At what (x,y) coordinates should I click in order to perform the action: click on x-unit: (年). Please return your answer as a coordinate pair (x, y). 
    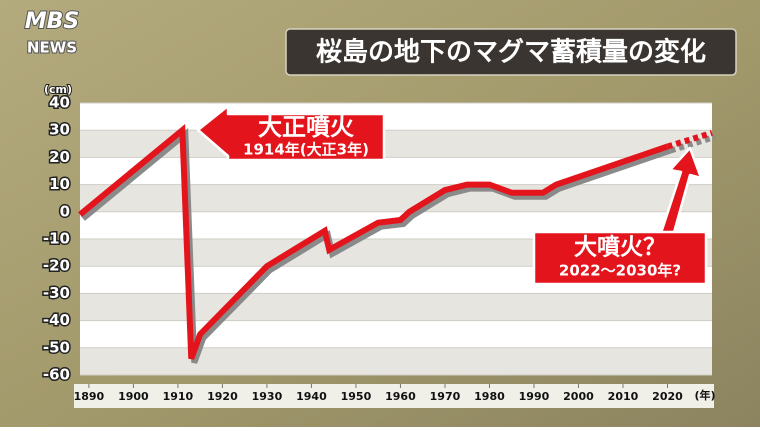
    Looking at the image, I should click on (704, 395).